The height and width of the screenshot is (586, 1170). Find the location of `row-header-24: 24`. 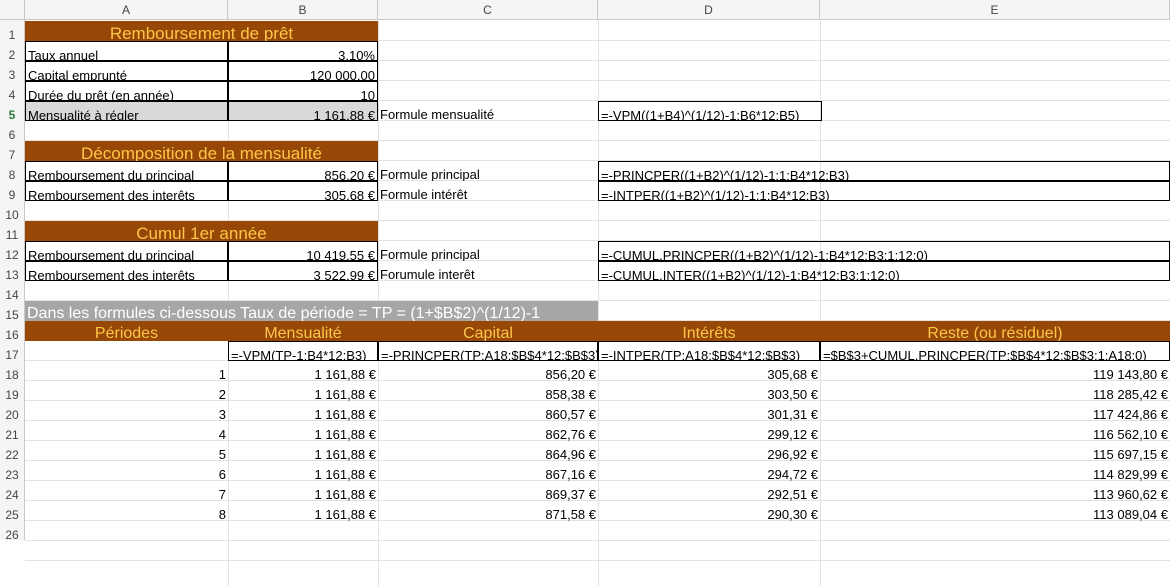

row-header-24: 24 is located at coordinates (12, 491).